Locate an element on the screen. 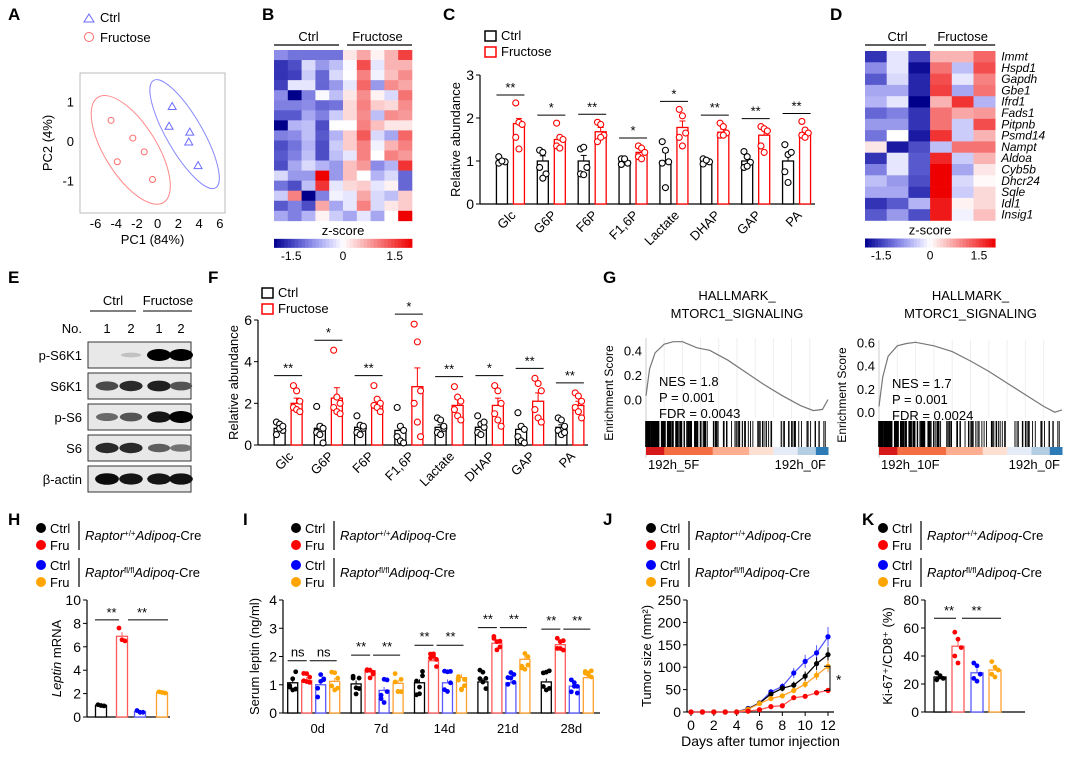 This screenshot has width=1080, height=760. y-tick-label: 6 is located at coordinates (248, 320).